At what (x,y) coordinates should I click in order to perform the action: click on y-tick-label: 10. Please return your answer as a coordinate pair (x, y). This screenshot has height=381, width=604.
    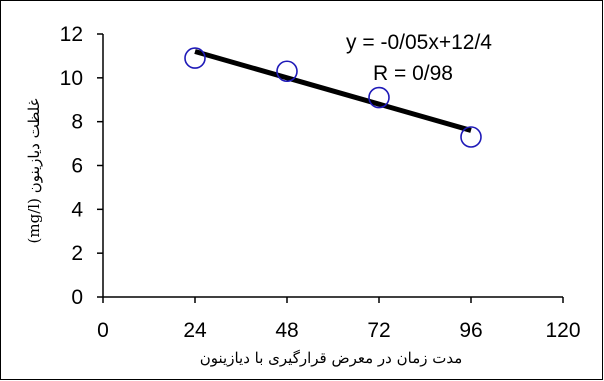
    Looking at the image, I should click on (71, 78).